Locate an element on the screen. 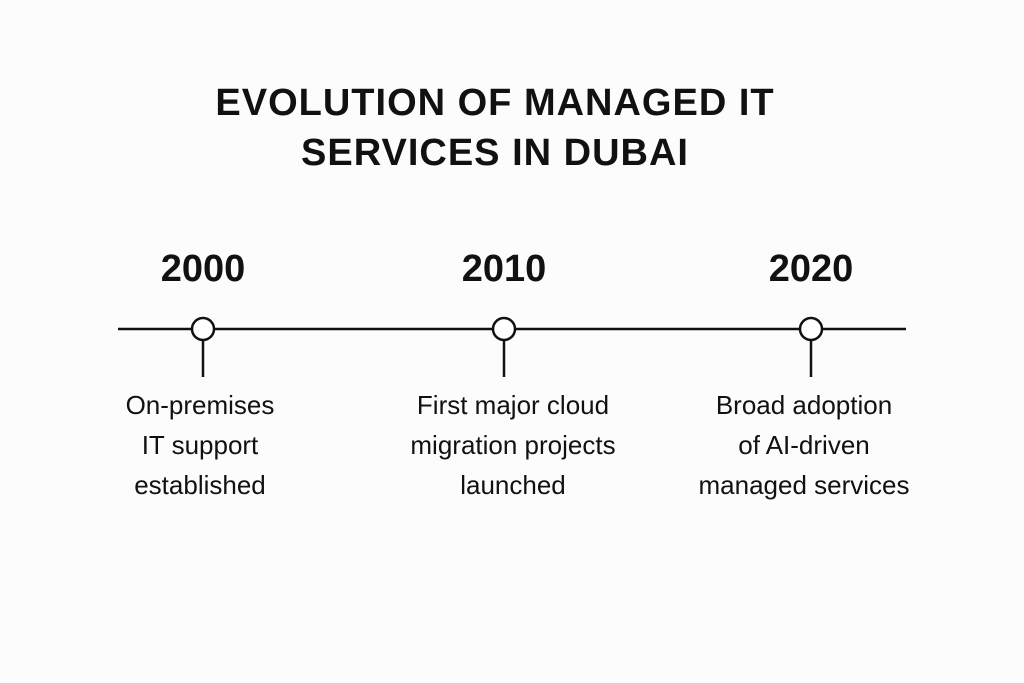 The height and width of the screenshot is (683, 1024). description-line: On-premises is located at coordinates (200, 405).